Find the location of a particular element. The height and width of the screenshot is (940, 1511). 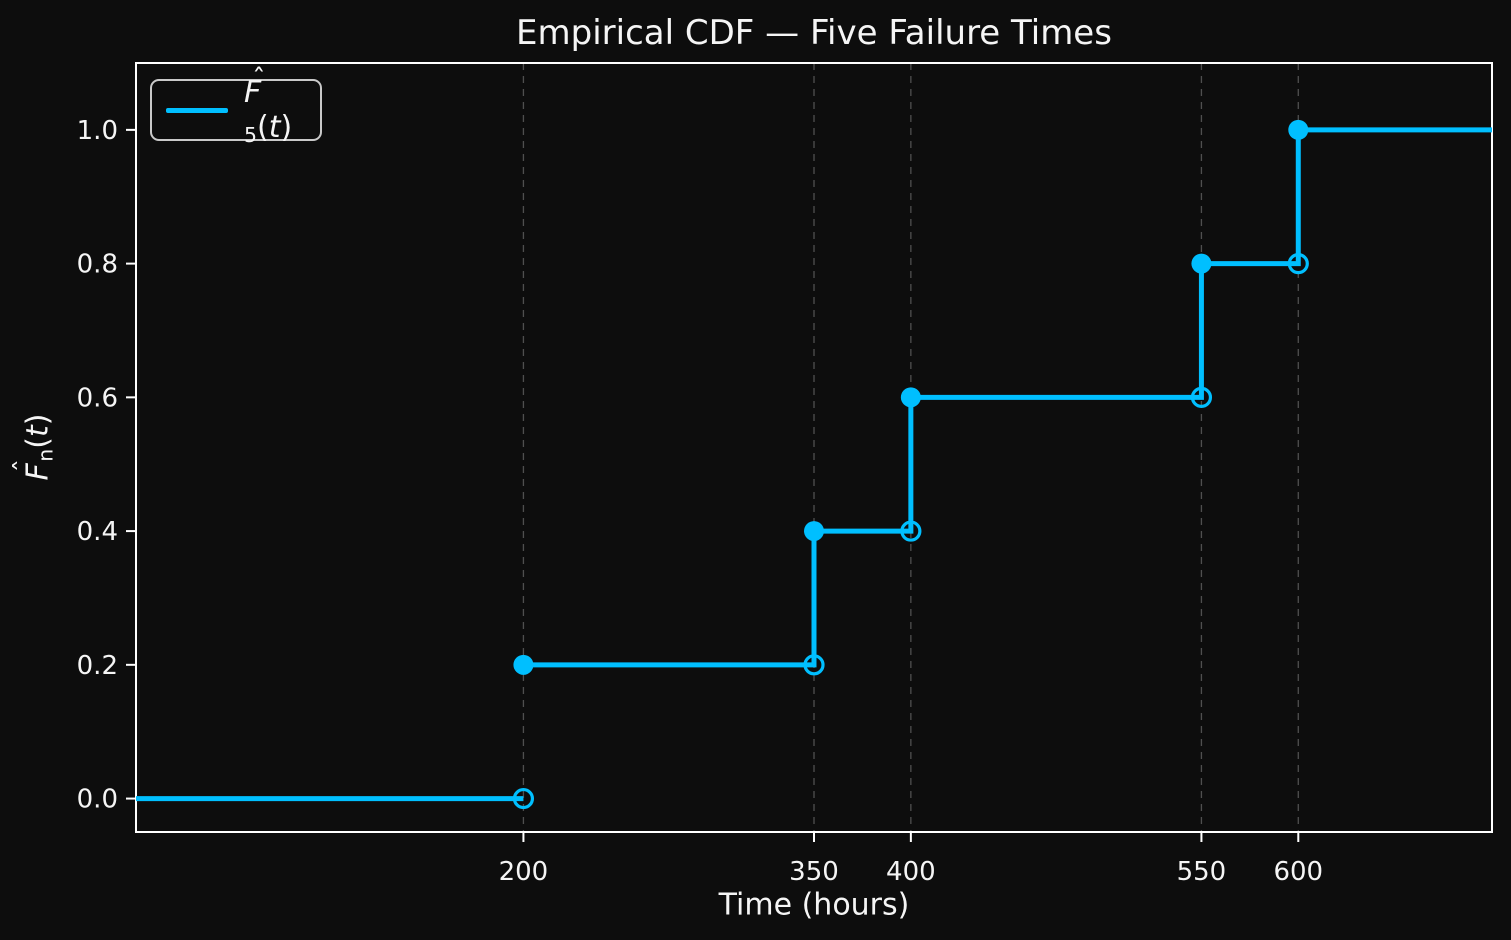

x-tick-label: 200 is located at coordinates (524, 872).